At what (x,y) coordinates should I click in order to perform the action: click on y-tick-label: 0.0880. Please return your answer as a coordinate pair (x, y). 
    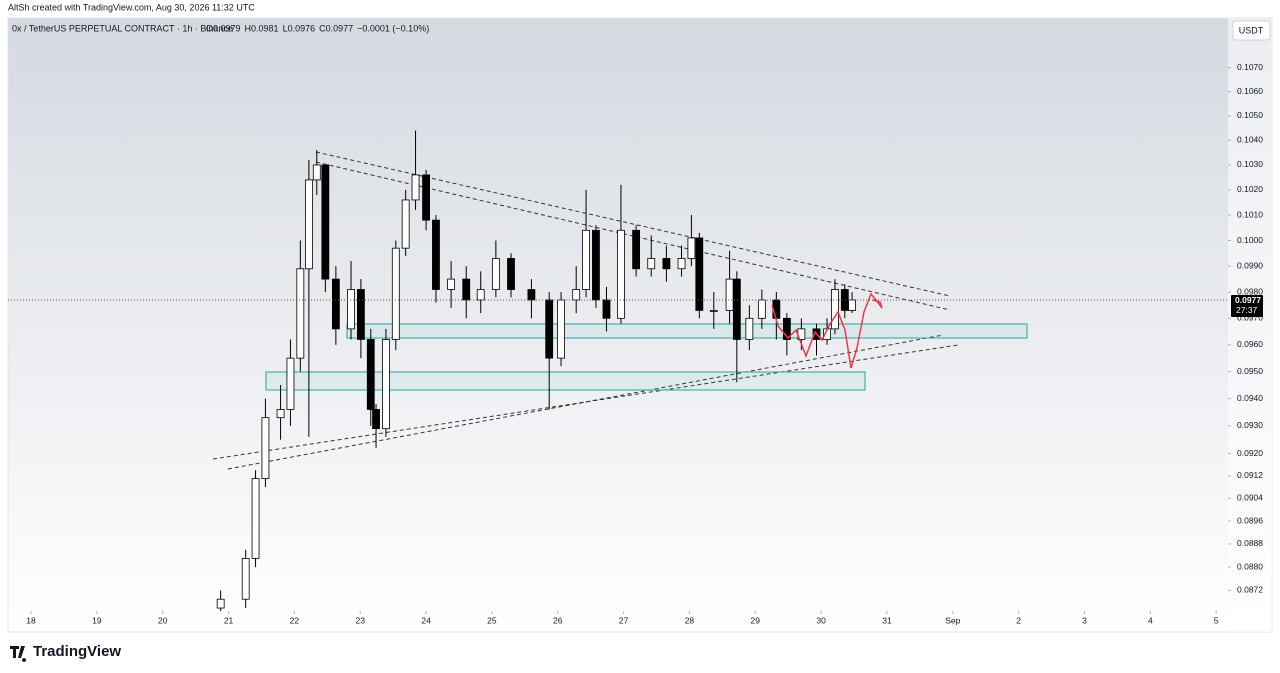
    Looking at the image, I should click on (1250, 566).